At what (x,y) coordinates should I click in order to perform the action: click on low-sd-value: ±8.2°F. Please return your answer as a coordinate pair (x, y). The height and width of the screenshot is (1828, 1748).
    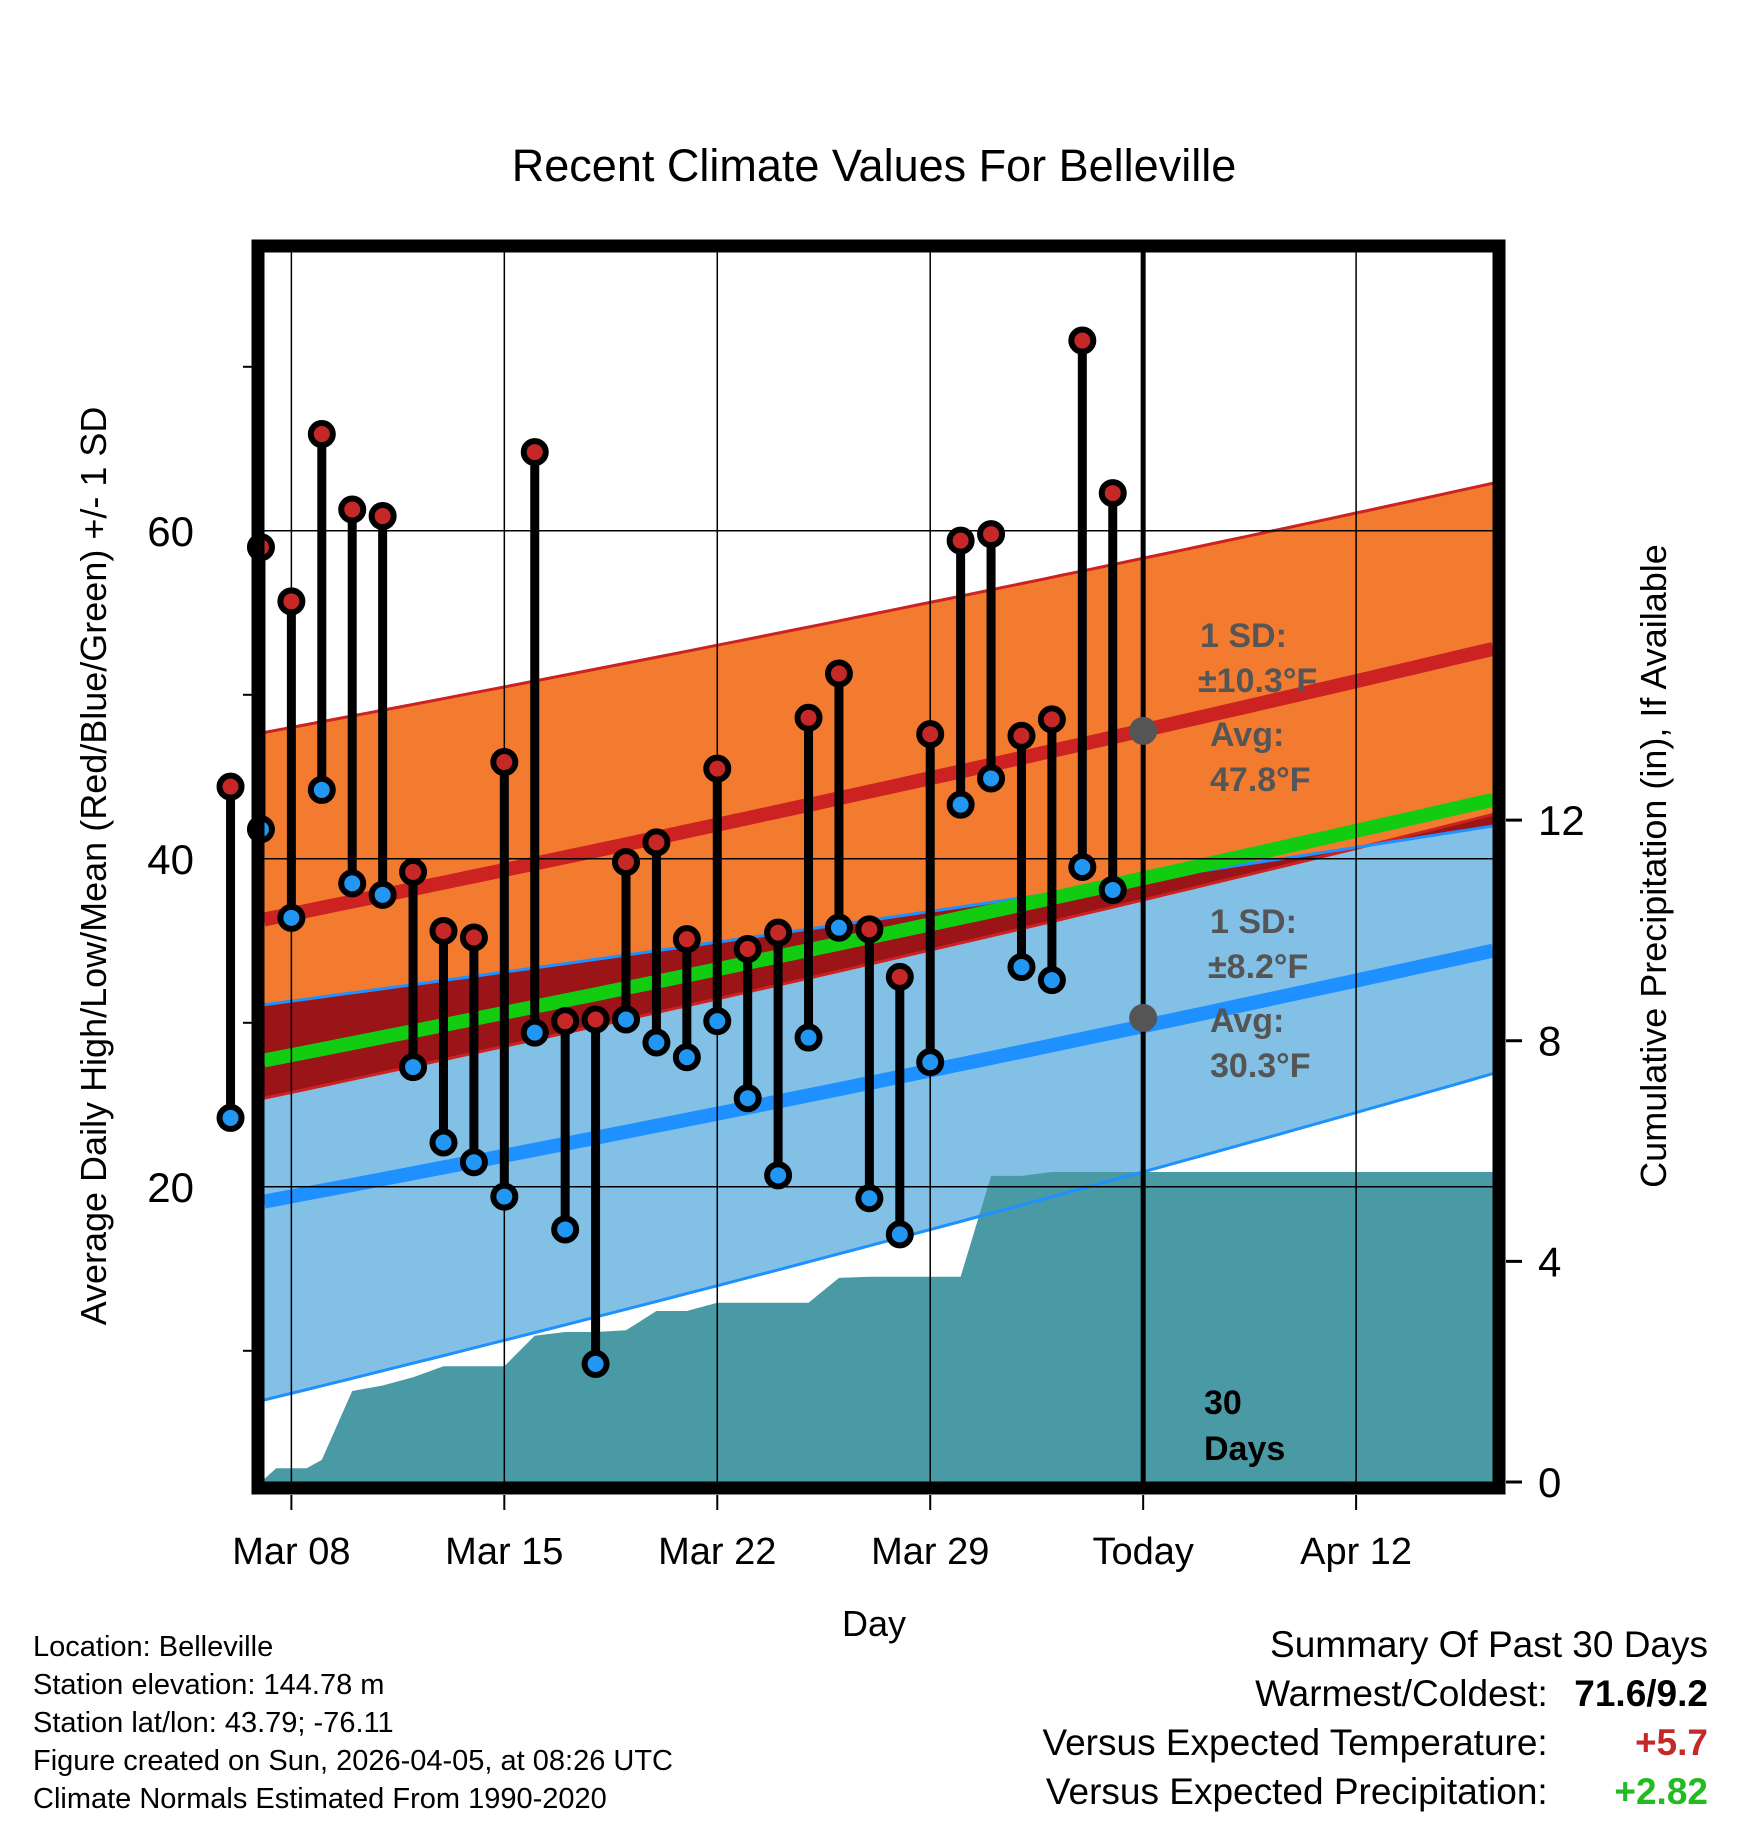
    Looking at the image, I should click on (1258, 967).